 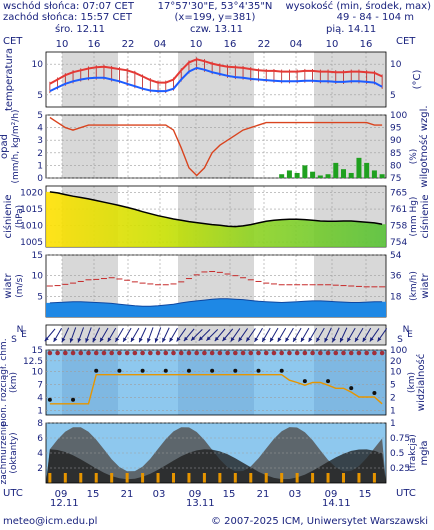 What do you see at coordinates (393, 424) in the screenshot?
I see `cover-y2tick: 1` at bounding box center [393, 424].